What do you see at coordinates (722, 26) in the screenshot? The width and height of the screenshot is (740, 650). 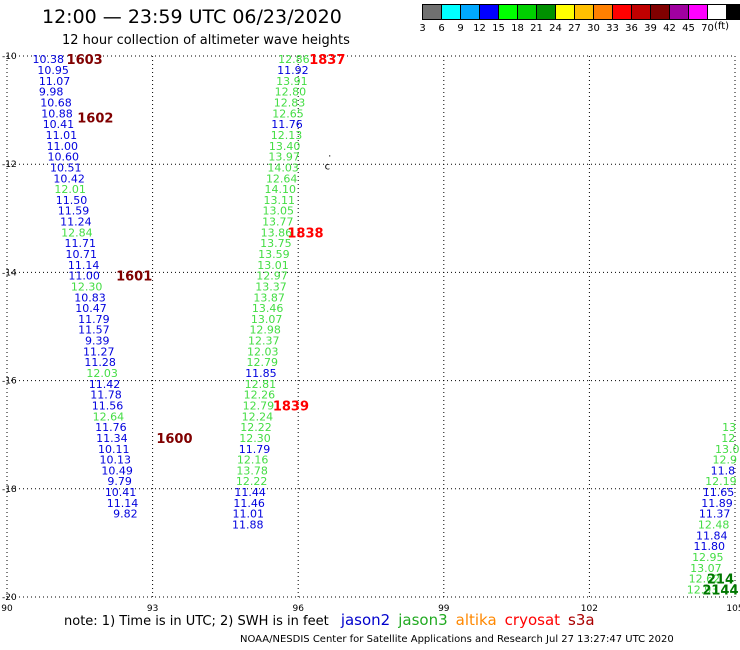 I see `color-scale-unit: (ft)` at bounding box center [722, 26].